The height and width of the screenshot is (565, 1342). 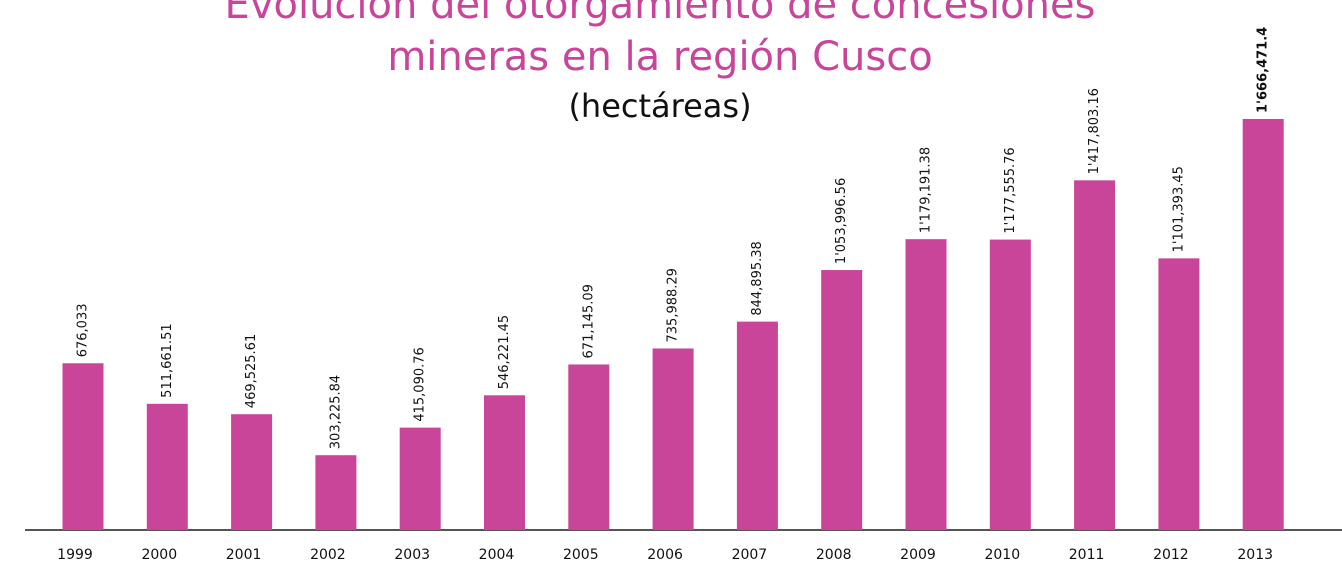 What do you see at coordinates (1010, 190) in the screenshot?
I see `value-label: 1'177,555.76` at bounding box center [1010, 190].